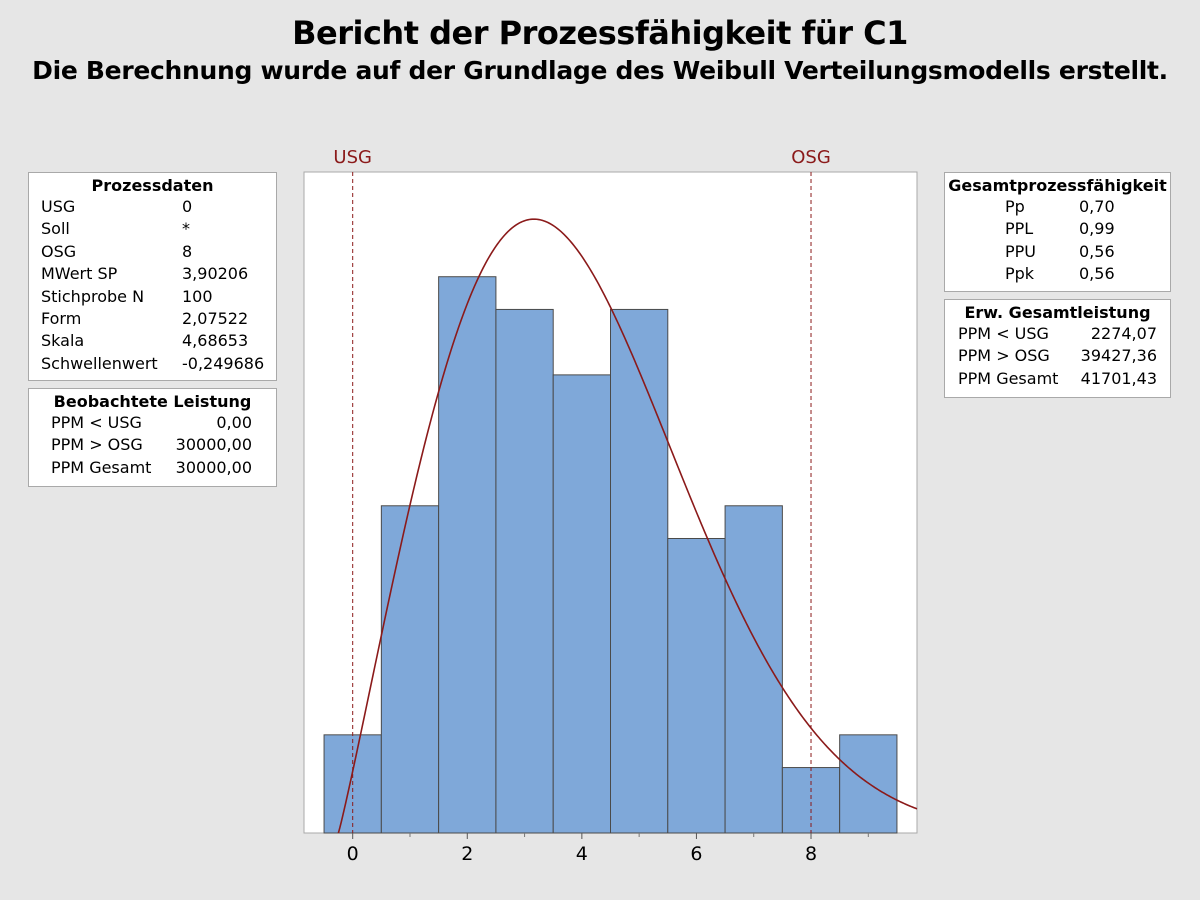  What do you see at coordinates (811, 157) in the screenshot?
I see `spec-limit-label-osg: OSG` at bounding box center [811, 157].